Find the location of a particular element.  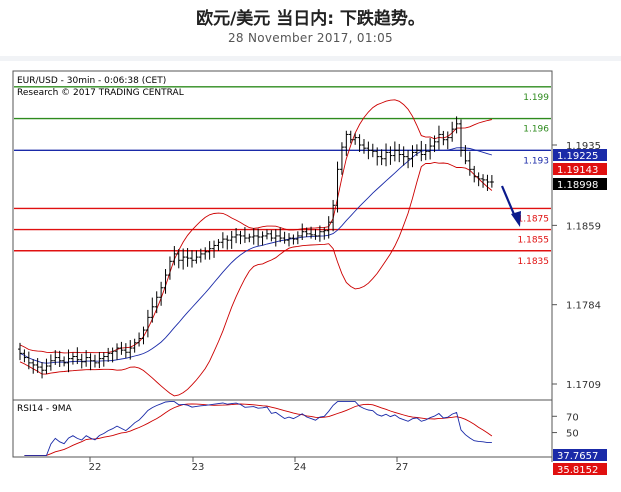

page-date: 28 November 2017, 01:05 is located at coordinates (310, 38).